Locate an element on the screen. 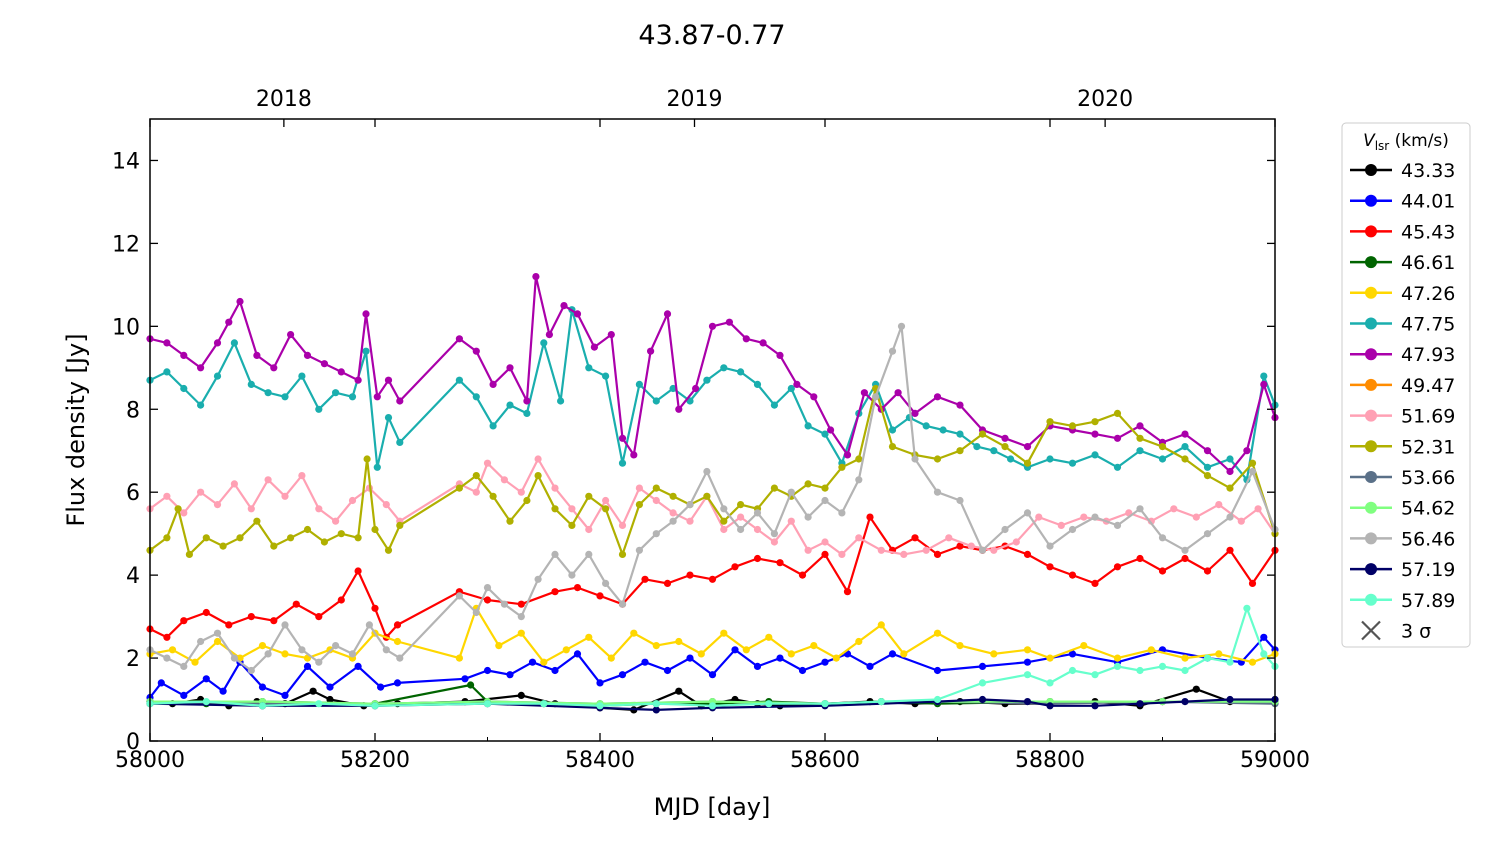 This screenshot has height=848, width=1500. legend-frame is located at coordinates (1406, 385).